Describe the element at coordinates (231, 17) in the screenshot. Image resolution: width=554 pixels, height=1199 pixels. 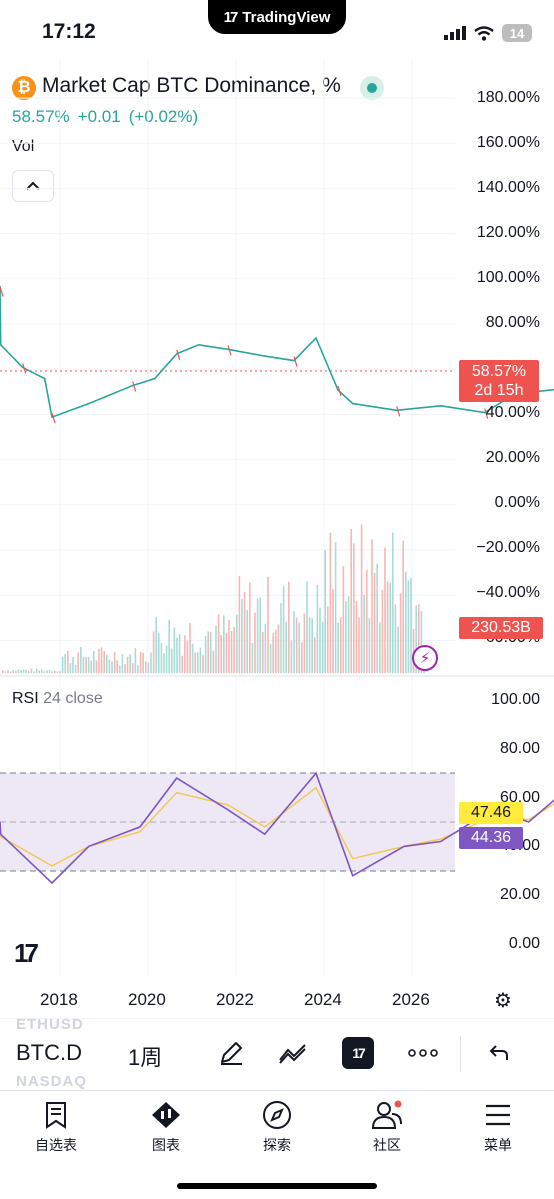
I see `tradingview-logo-icon: 17` at that location.